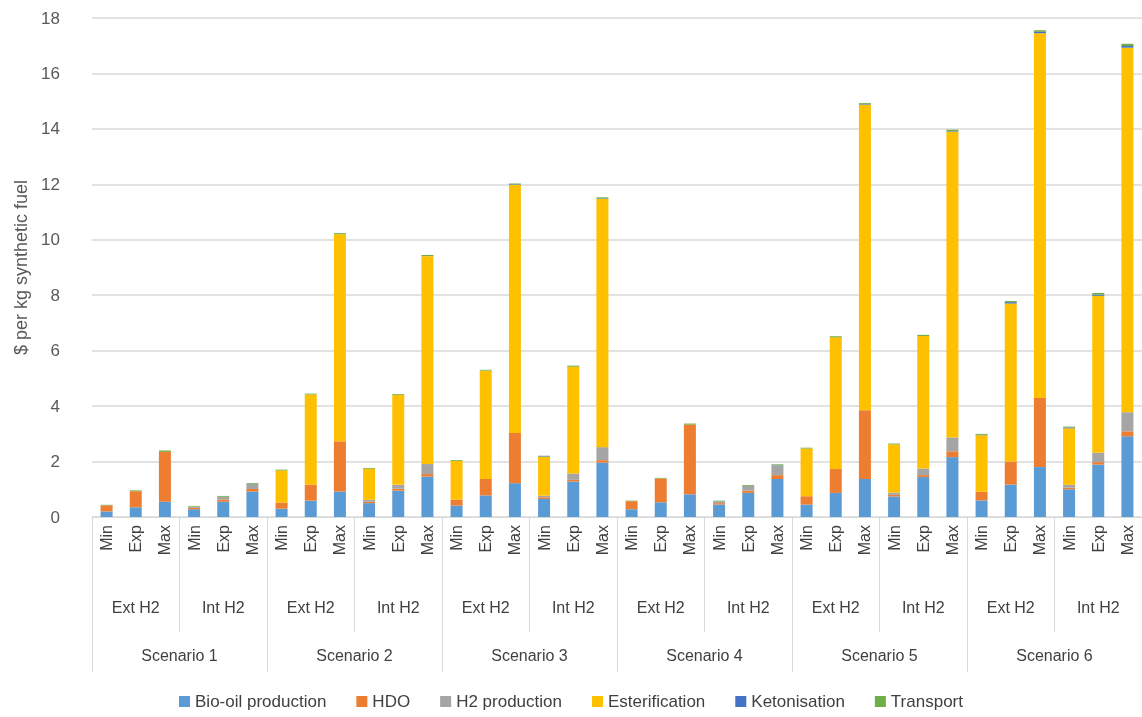 Image resolution: width=1142 pixels, height=717 pixels. What do you see at coordinates (704, 655) in the screenshot?
I see `text: Scenario 4` at bounding box center [704, 655].